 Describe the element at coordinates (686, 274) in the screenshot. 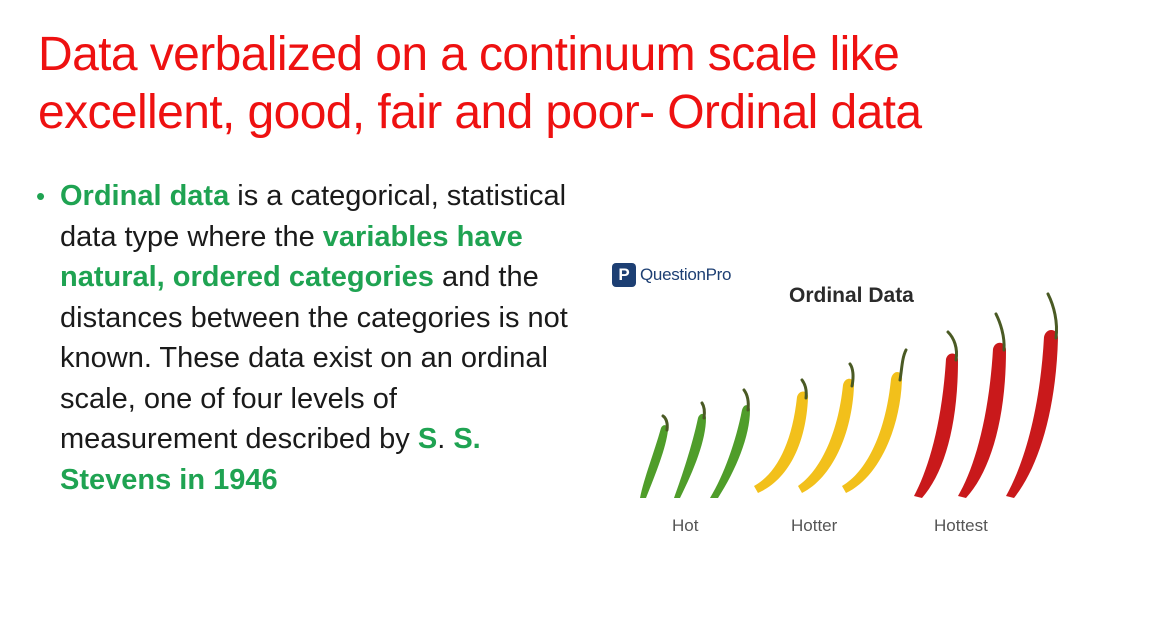

I see `questionpro-logo-text: QuestionPro` at that location.